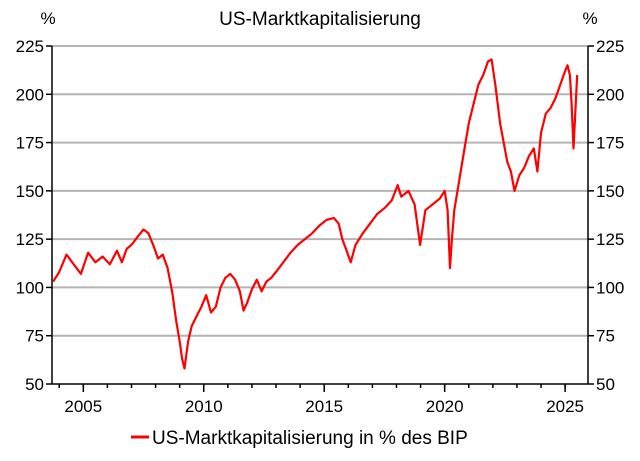  I want to click on y-tick-label-left: 125, so click(30, 239).